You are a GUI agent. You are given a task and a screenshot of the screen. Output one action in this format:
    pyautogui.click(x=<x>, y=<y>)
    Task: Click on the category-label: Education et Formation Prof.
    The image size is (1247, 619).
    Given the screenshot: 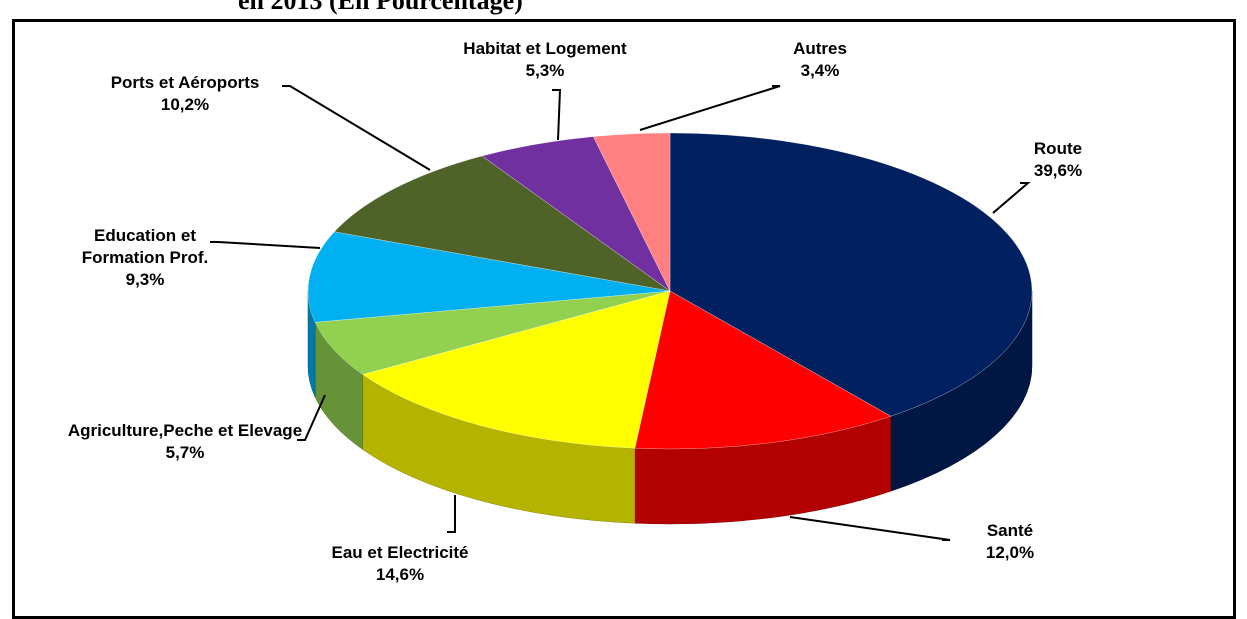 What is the action you would take?
    pyautogui.click(x=145, y=246)
    